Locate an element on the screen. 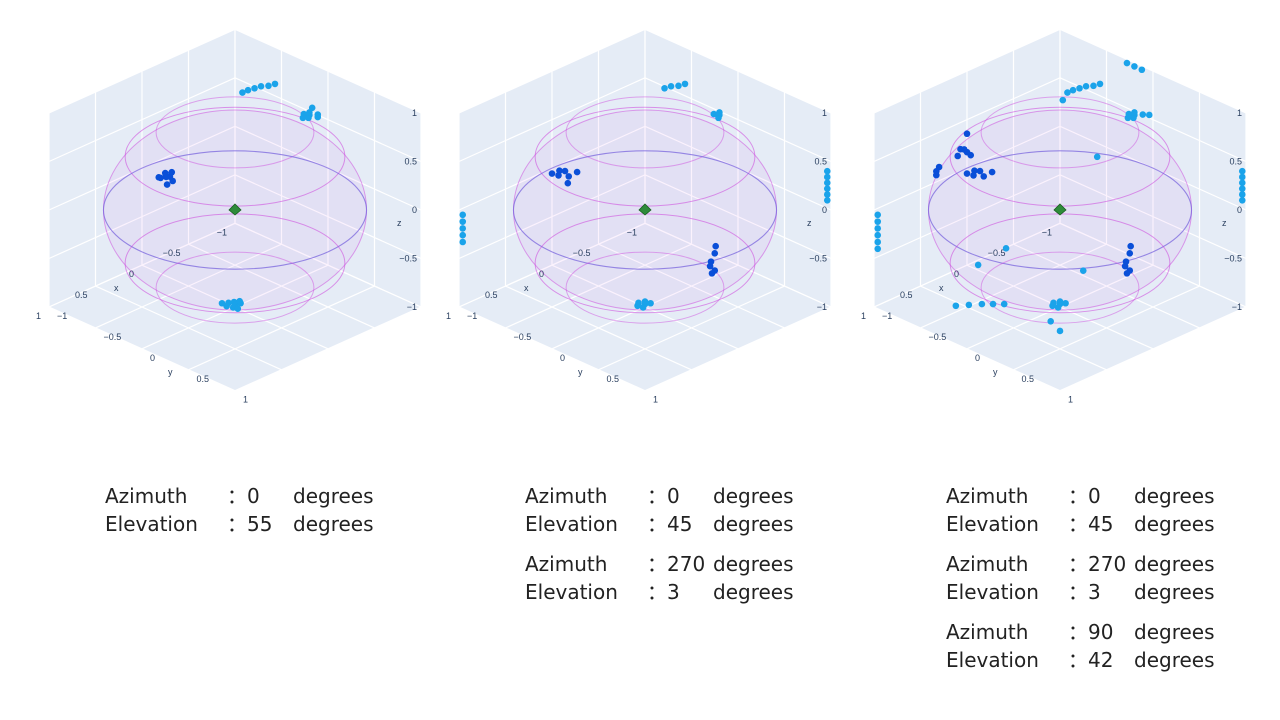 The height and width of the screenshot is (720, 1280). z-tick-label: 1 is located at coordinates (414, 113).